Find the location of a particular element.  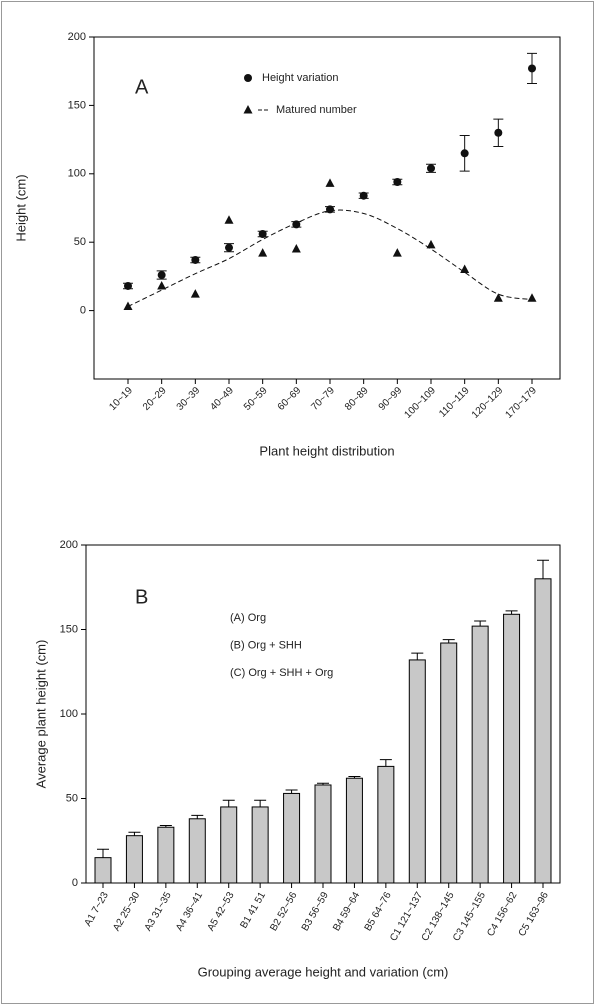

annotation: (C) Org + SHH + Org is located at coordinates (281, 673).